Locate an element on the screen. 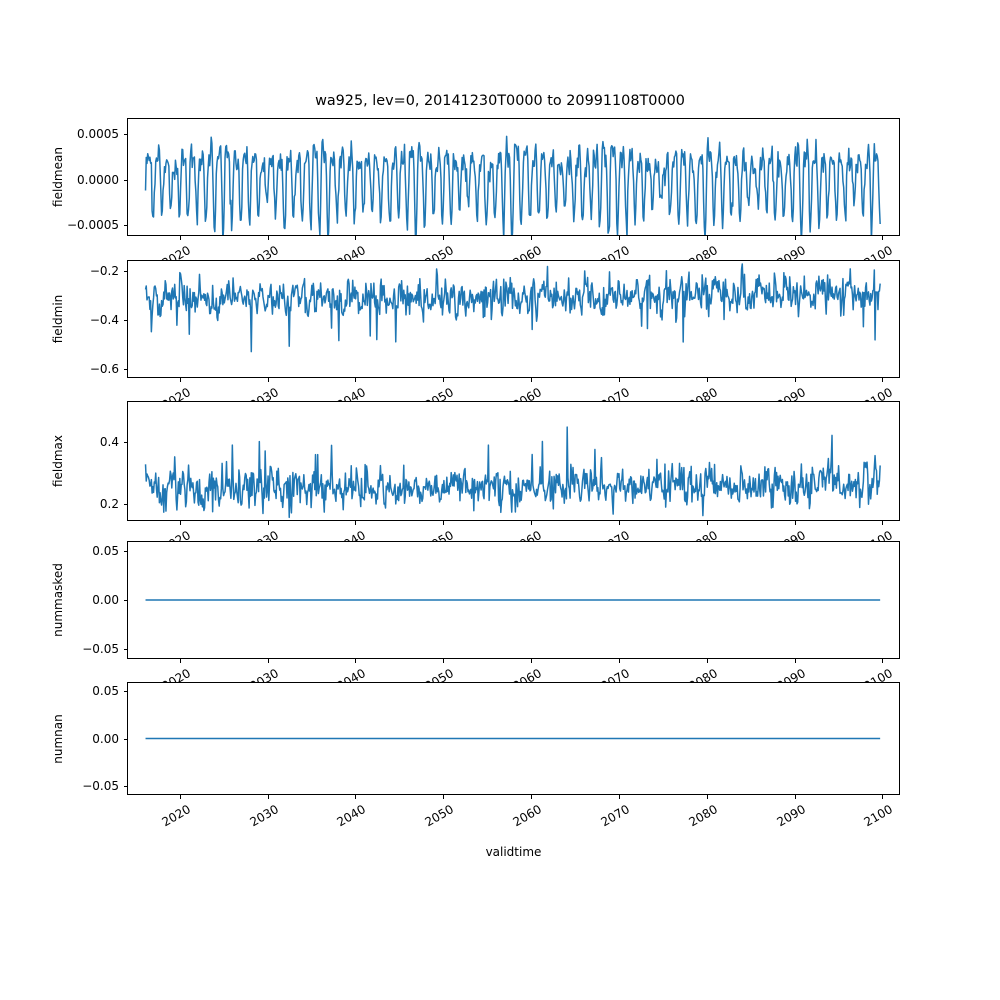 Image resolution: width=1000 pixels, height=1000 pixels. y-axis-label-fieldmax: fieldmax is located at coordinates (58, 461).